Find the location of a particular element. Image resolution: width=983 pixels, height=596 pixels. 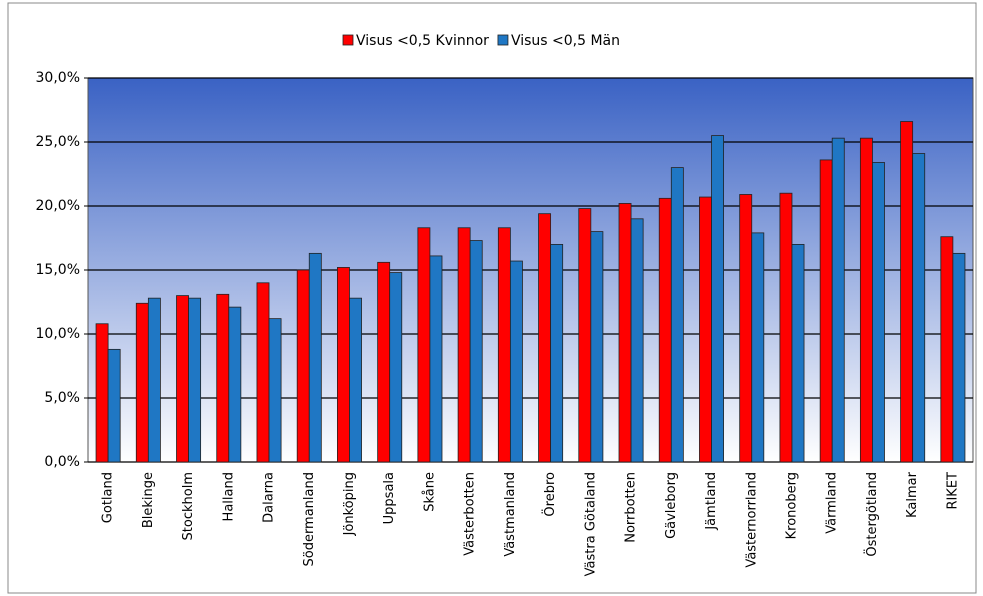

x-tick-label: Gotland is located at coordinates (108, 497).